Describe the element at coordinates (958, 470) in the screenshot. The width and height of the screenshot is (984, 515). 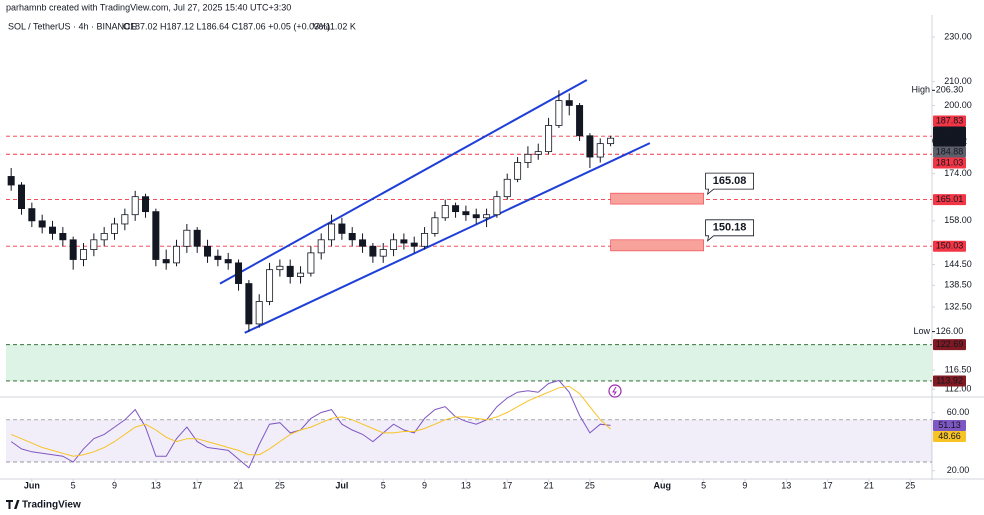
I see `y-tick-label: 20.00` at that location.